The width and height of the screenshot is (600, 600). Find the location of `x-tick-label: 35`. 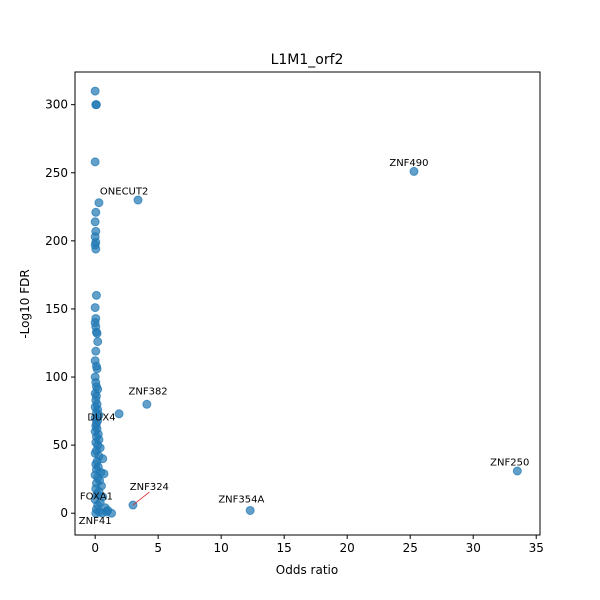

x-tick-label: 35 is located at coordinates (536, 548).